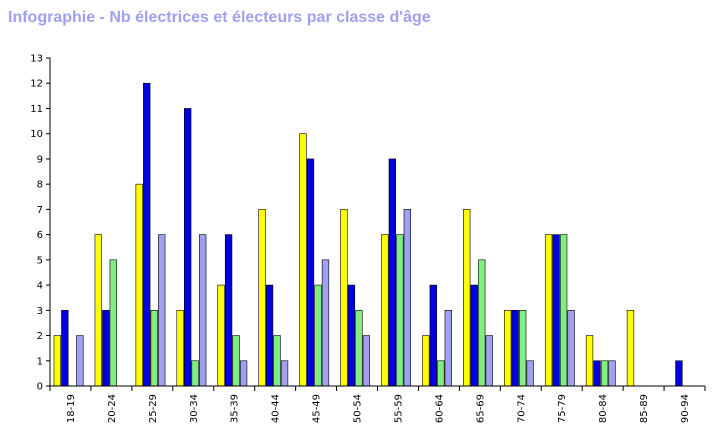  What do you see at coordinates (317, 408) in the screenshot?
I see `x-tick-label: 45-49` at bounding box center [317, 408].